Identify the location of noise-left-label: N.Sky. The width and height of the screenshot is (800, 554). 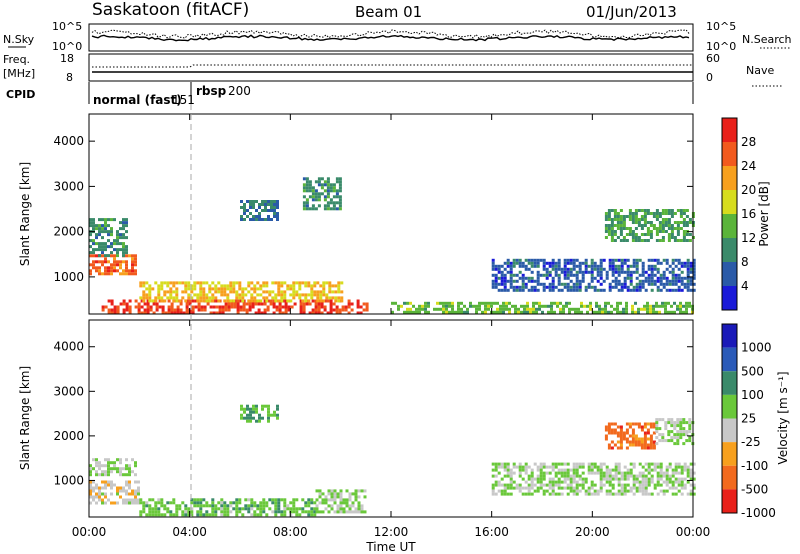
(19, 39).